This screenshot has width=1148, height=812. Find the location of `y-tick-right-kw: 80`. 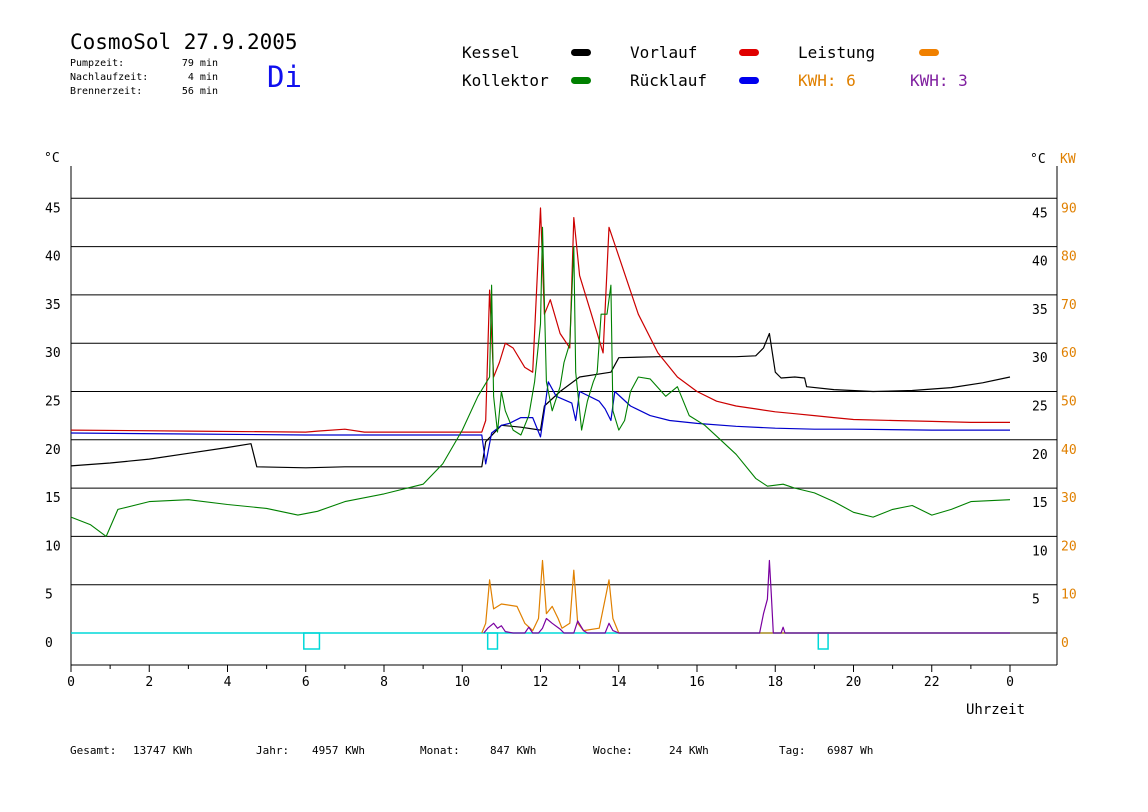

y-tick-right-kw: 80 is located at coordinates (1069, 257).